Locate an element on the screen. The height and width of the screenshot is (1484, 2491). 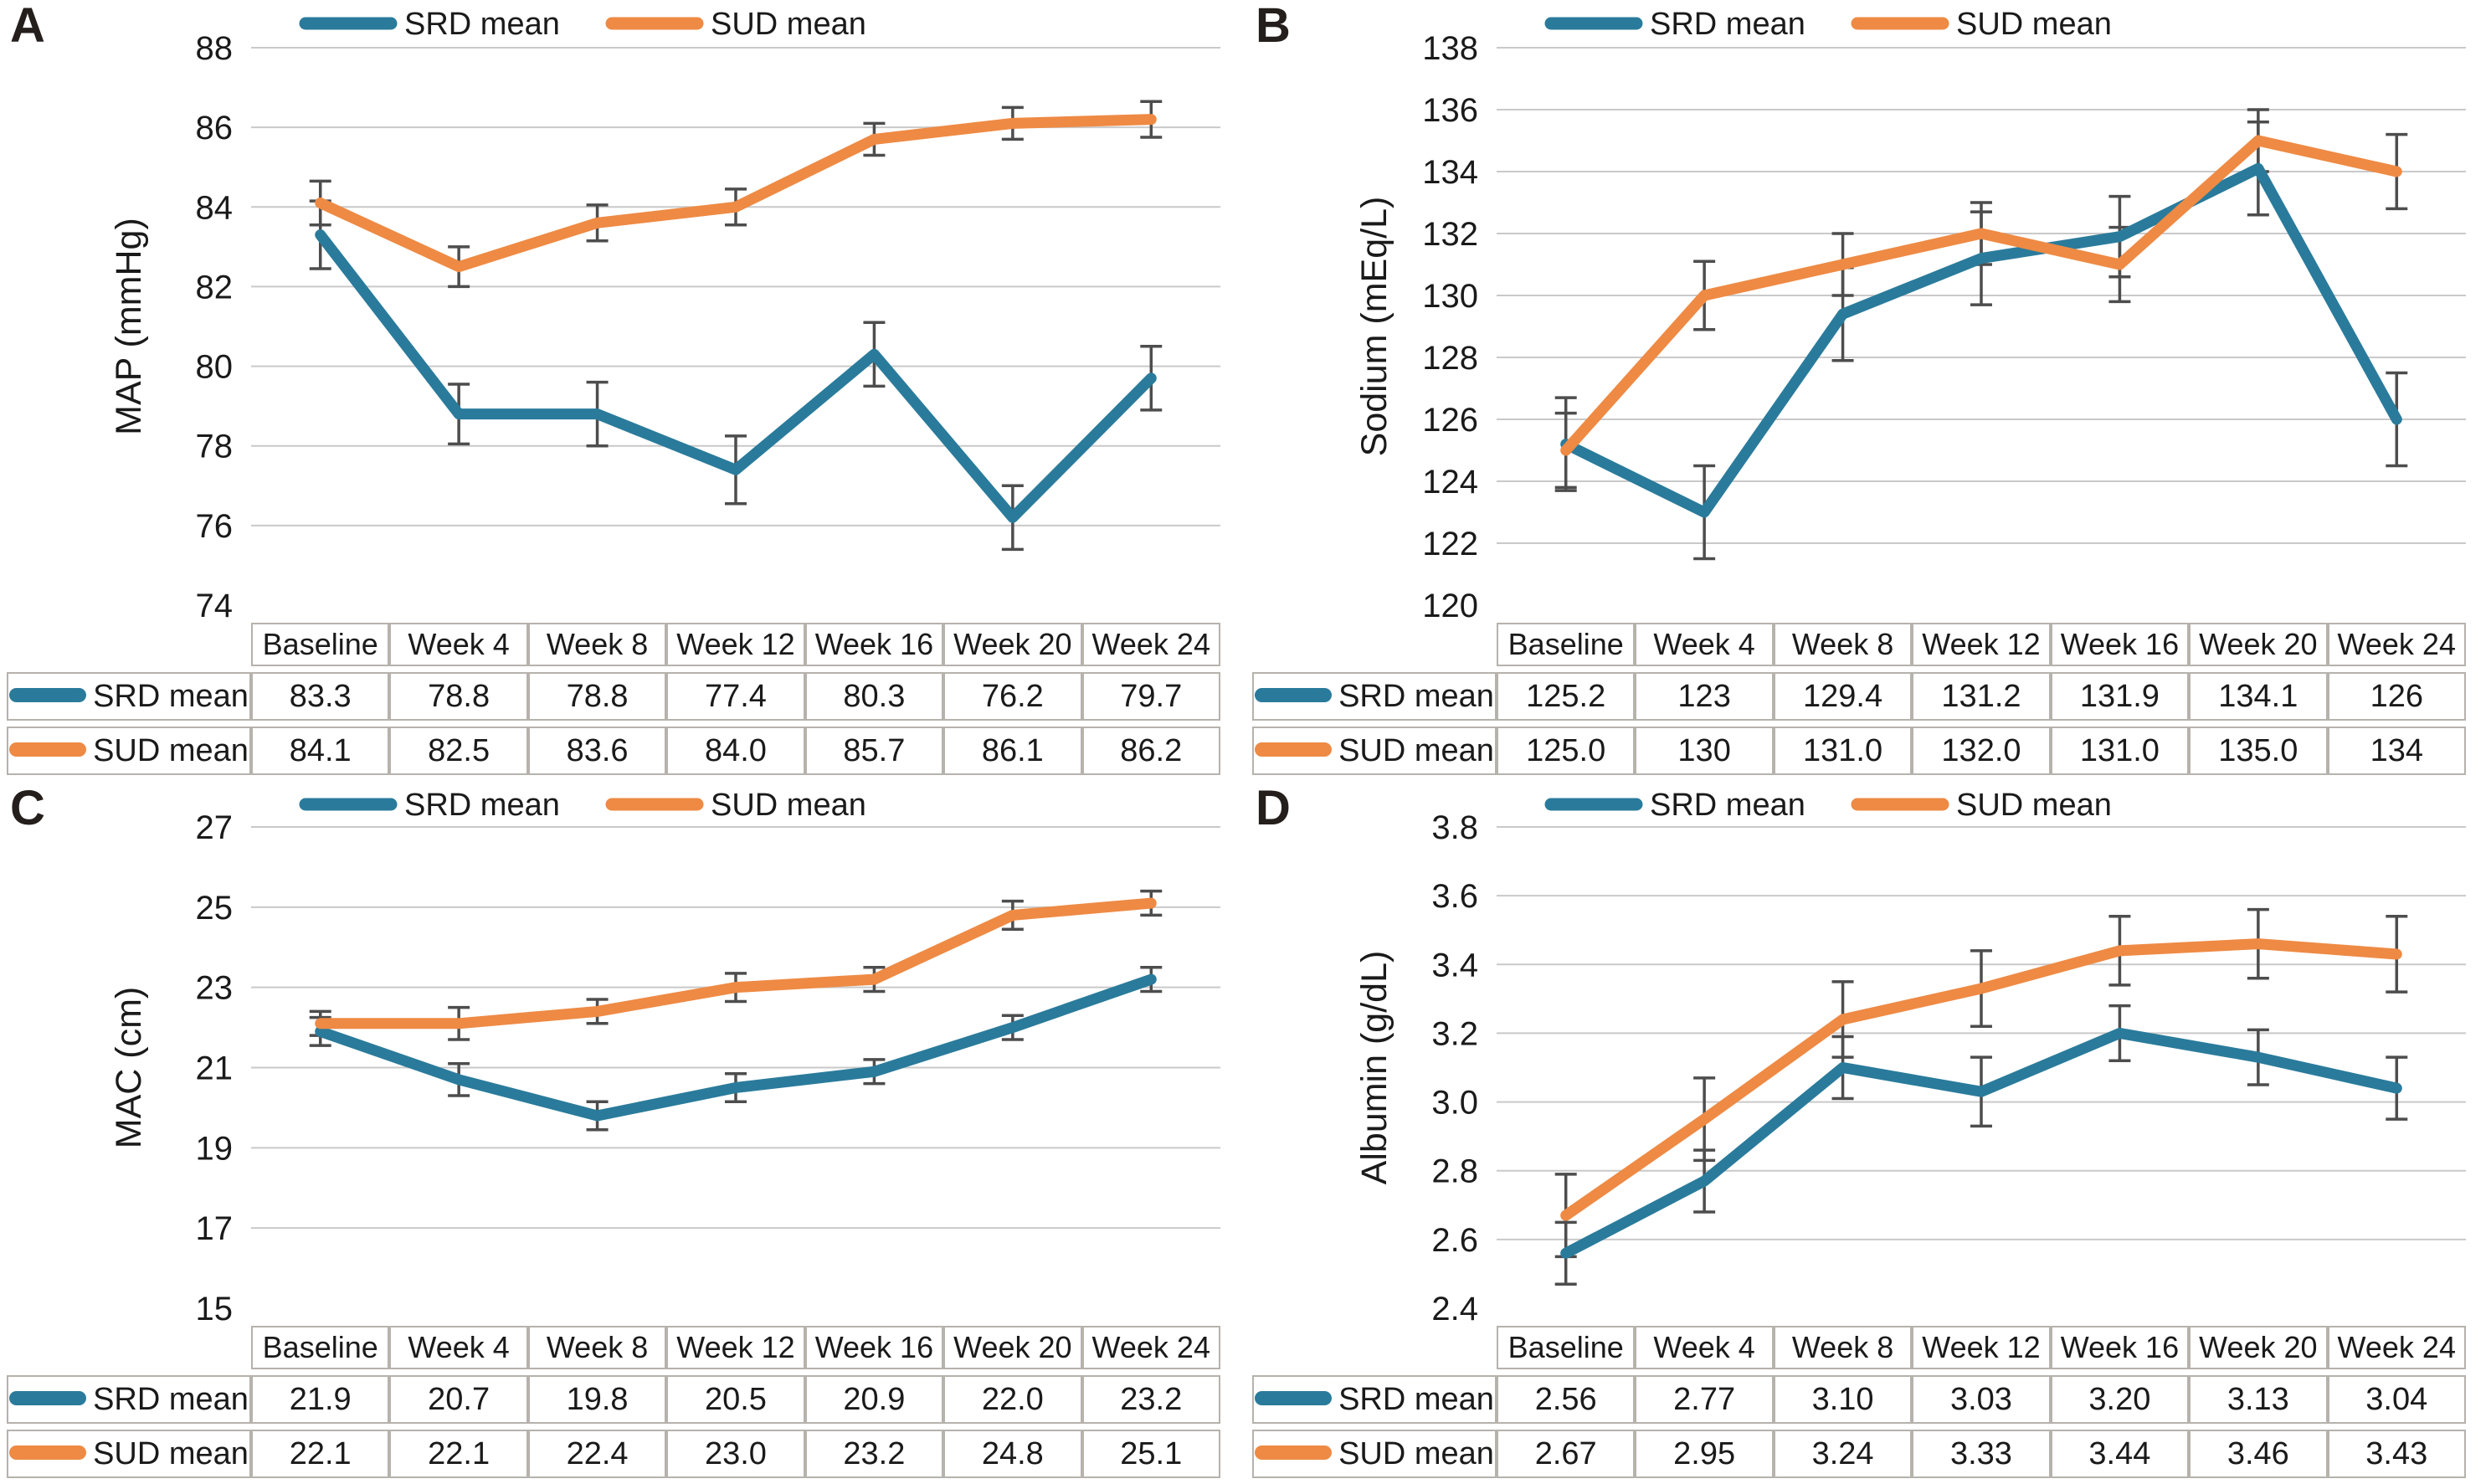
y-tick-label: 3.6 is located at coordinates (1454, 897).